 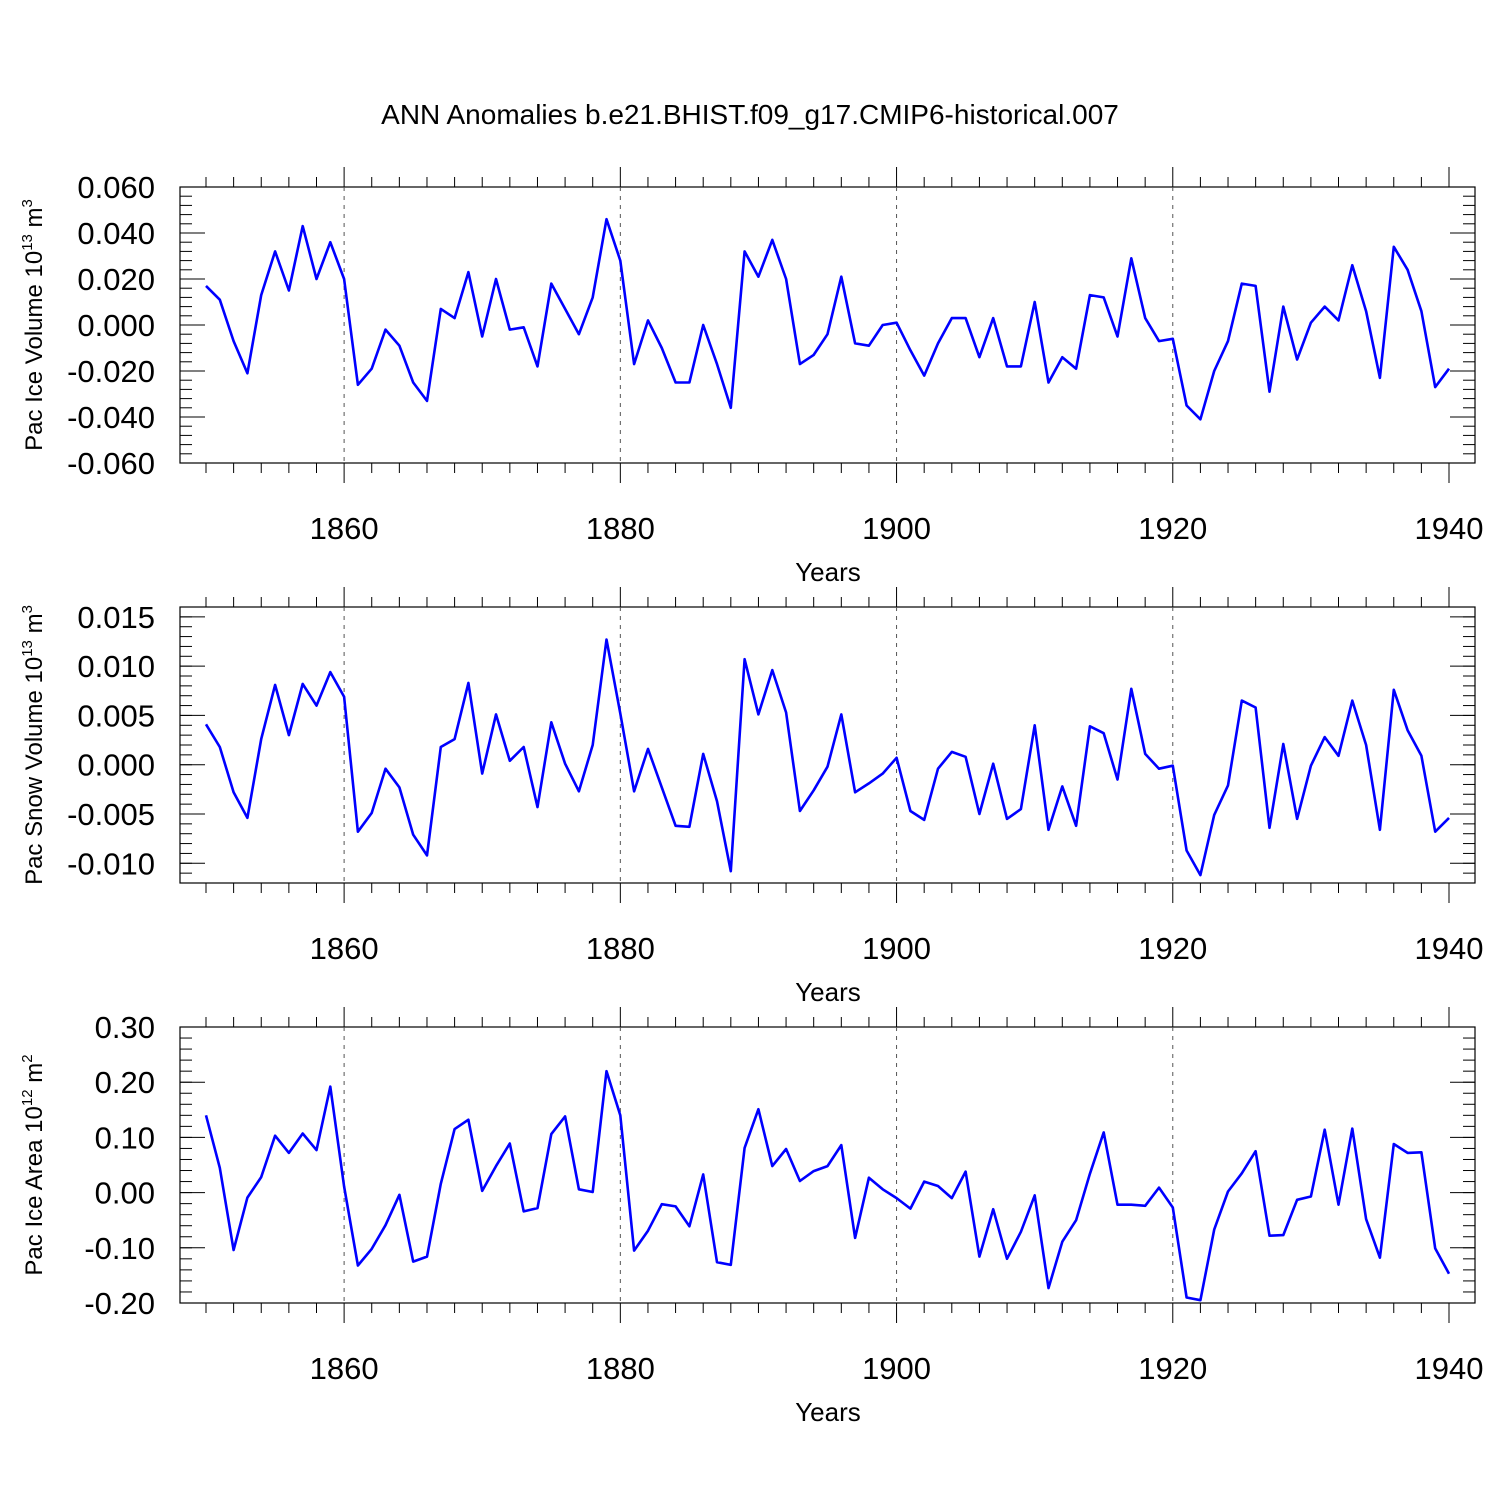 I want to click on y-axis-label: Pac Snow Volume 1013 m3, so click(x=33, y=745).